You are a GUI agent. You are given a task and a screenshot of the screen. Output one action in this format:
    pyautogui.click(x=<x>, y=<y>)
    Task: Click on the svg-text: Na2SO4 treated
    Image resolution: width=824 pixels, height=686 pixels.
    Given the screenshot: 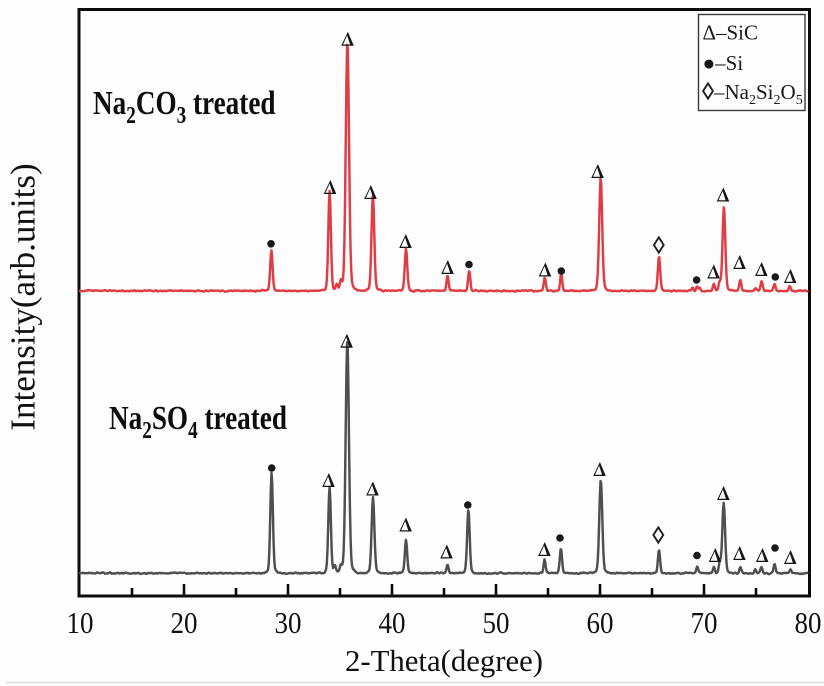 What is the action you would take?
    pyautogui.click(x=198, y=421)
    